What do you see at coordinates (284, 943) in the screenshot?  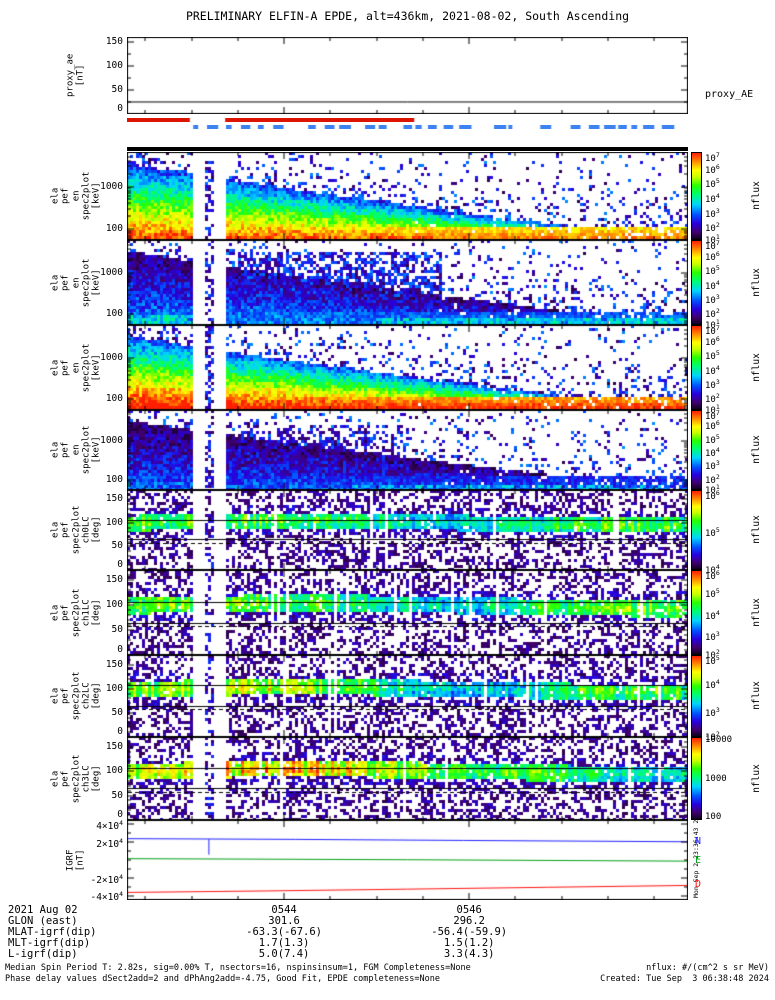 I see `xaxis-value-3-0: 1.7(1.3)` at bounding box center [284, 943].